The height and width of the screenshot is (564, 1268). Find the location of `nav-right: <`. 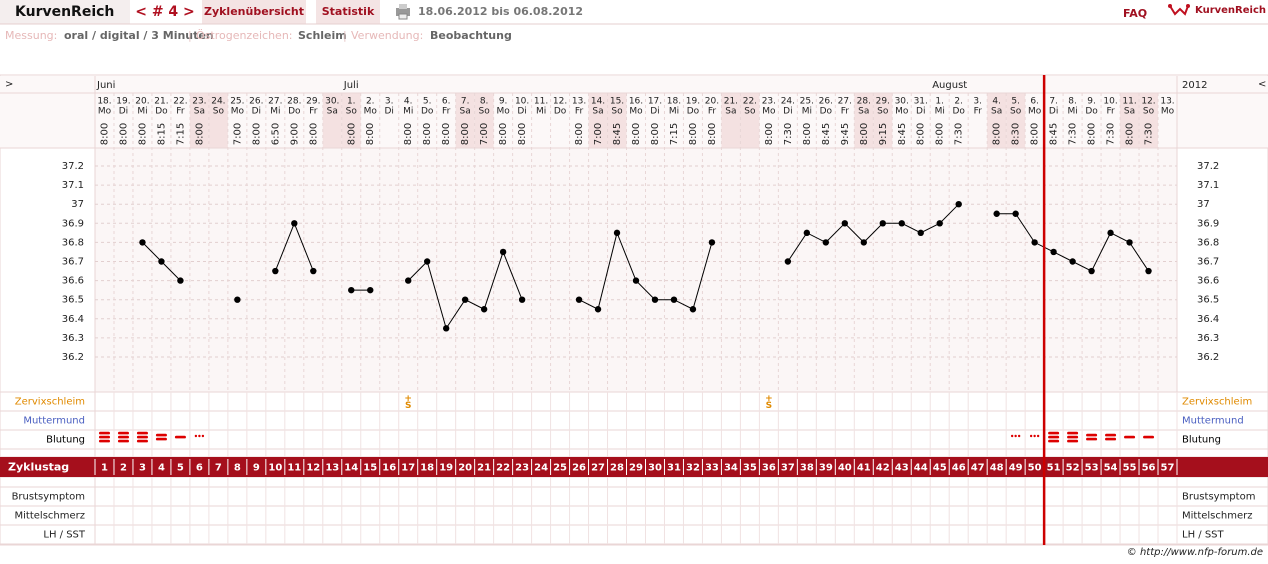

nav-right: < is located at coordinates (1262, 84).